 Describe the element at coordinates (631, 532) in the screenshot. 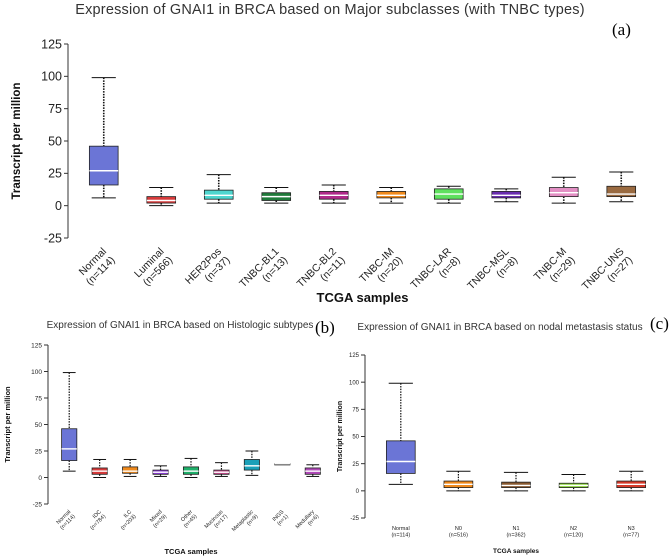

I see `x-category-label: N3 (n=77)` at that location.